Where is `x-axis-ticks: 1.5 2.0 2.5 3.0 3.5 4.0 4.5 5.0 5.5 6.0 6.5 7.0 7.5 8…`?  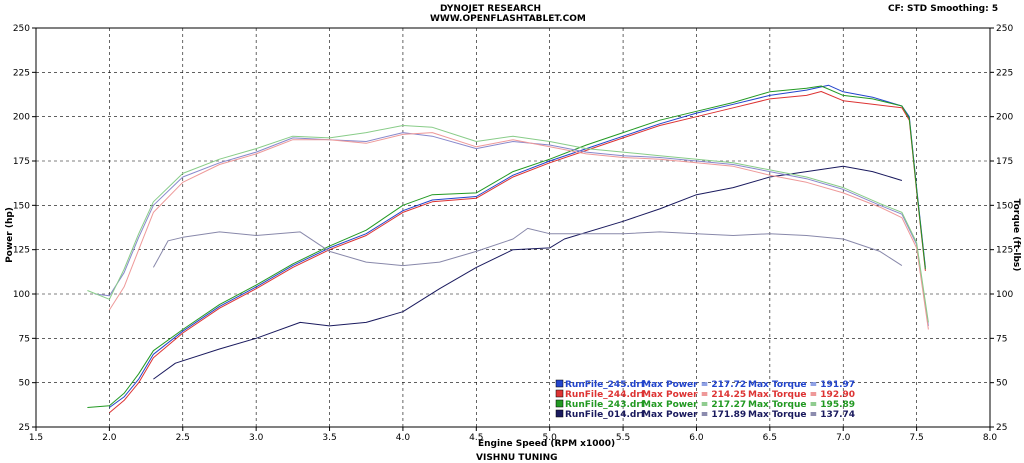 x-axis-ticks: 1.5 2.0 2.5 3.0 3.5 4.0 4.5 5.0 5.5 6.0 6.5 7.0 7.5 8… is located at coordinates (513, 435).